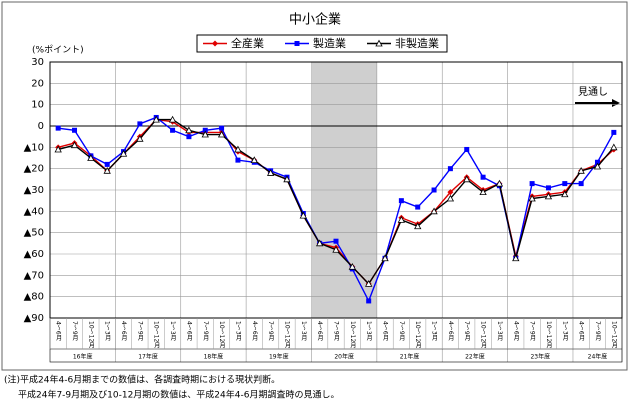 Image resolution: width=630 pixels, height=401 pixels. I want to click on legend-label: 非製造業, so click(417, 43).